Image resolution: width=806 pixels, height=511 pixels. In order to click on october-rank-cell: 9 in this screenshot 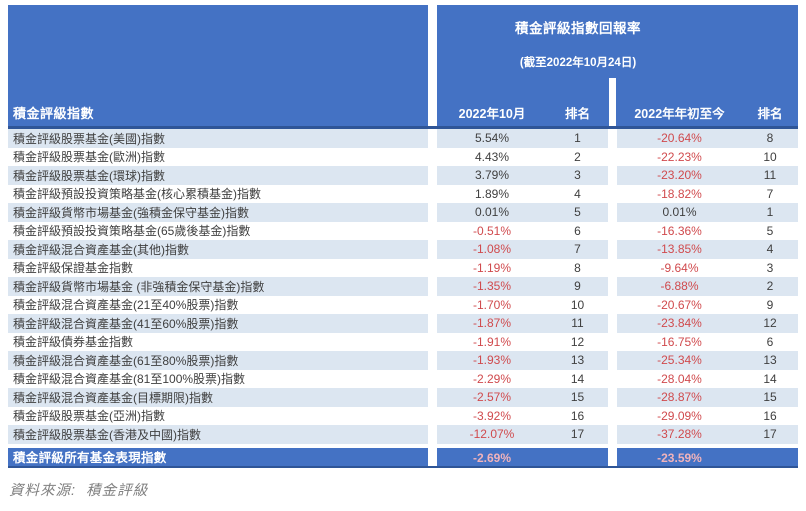, I will do `click(577, 286)`.